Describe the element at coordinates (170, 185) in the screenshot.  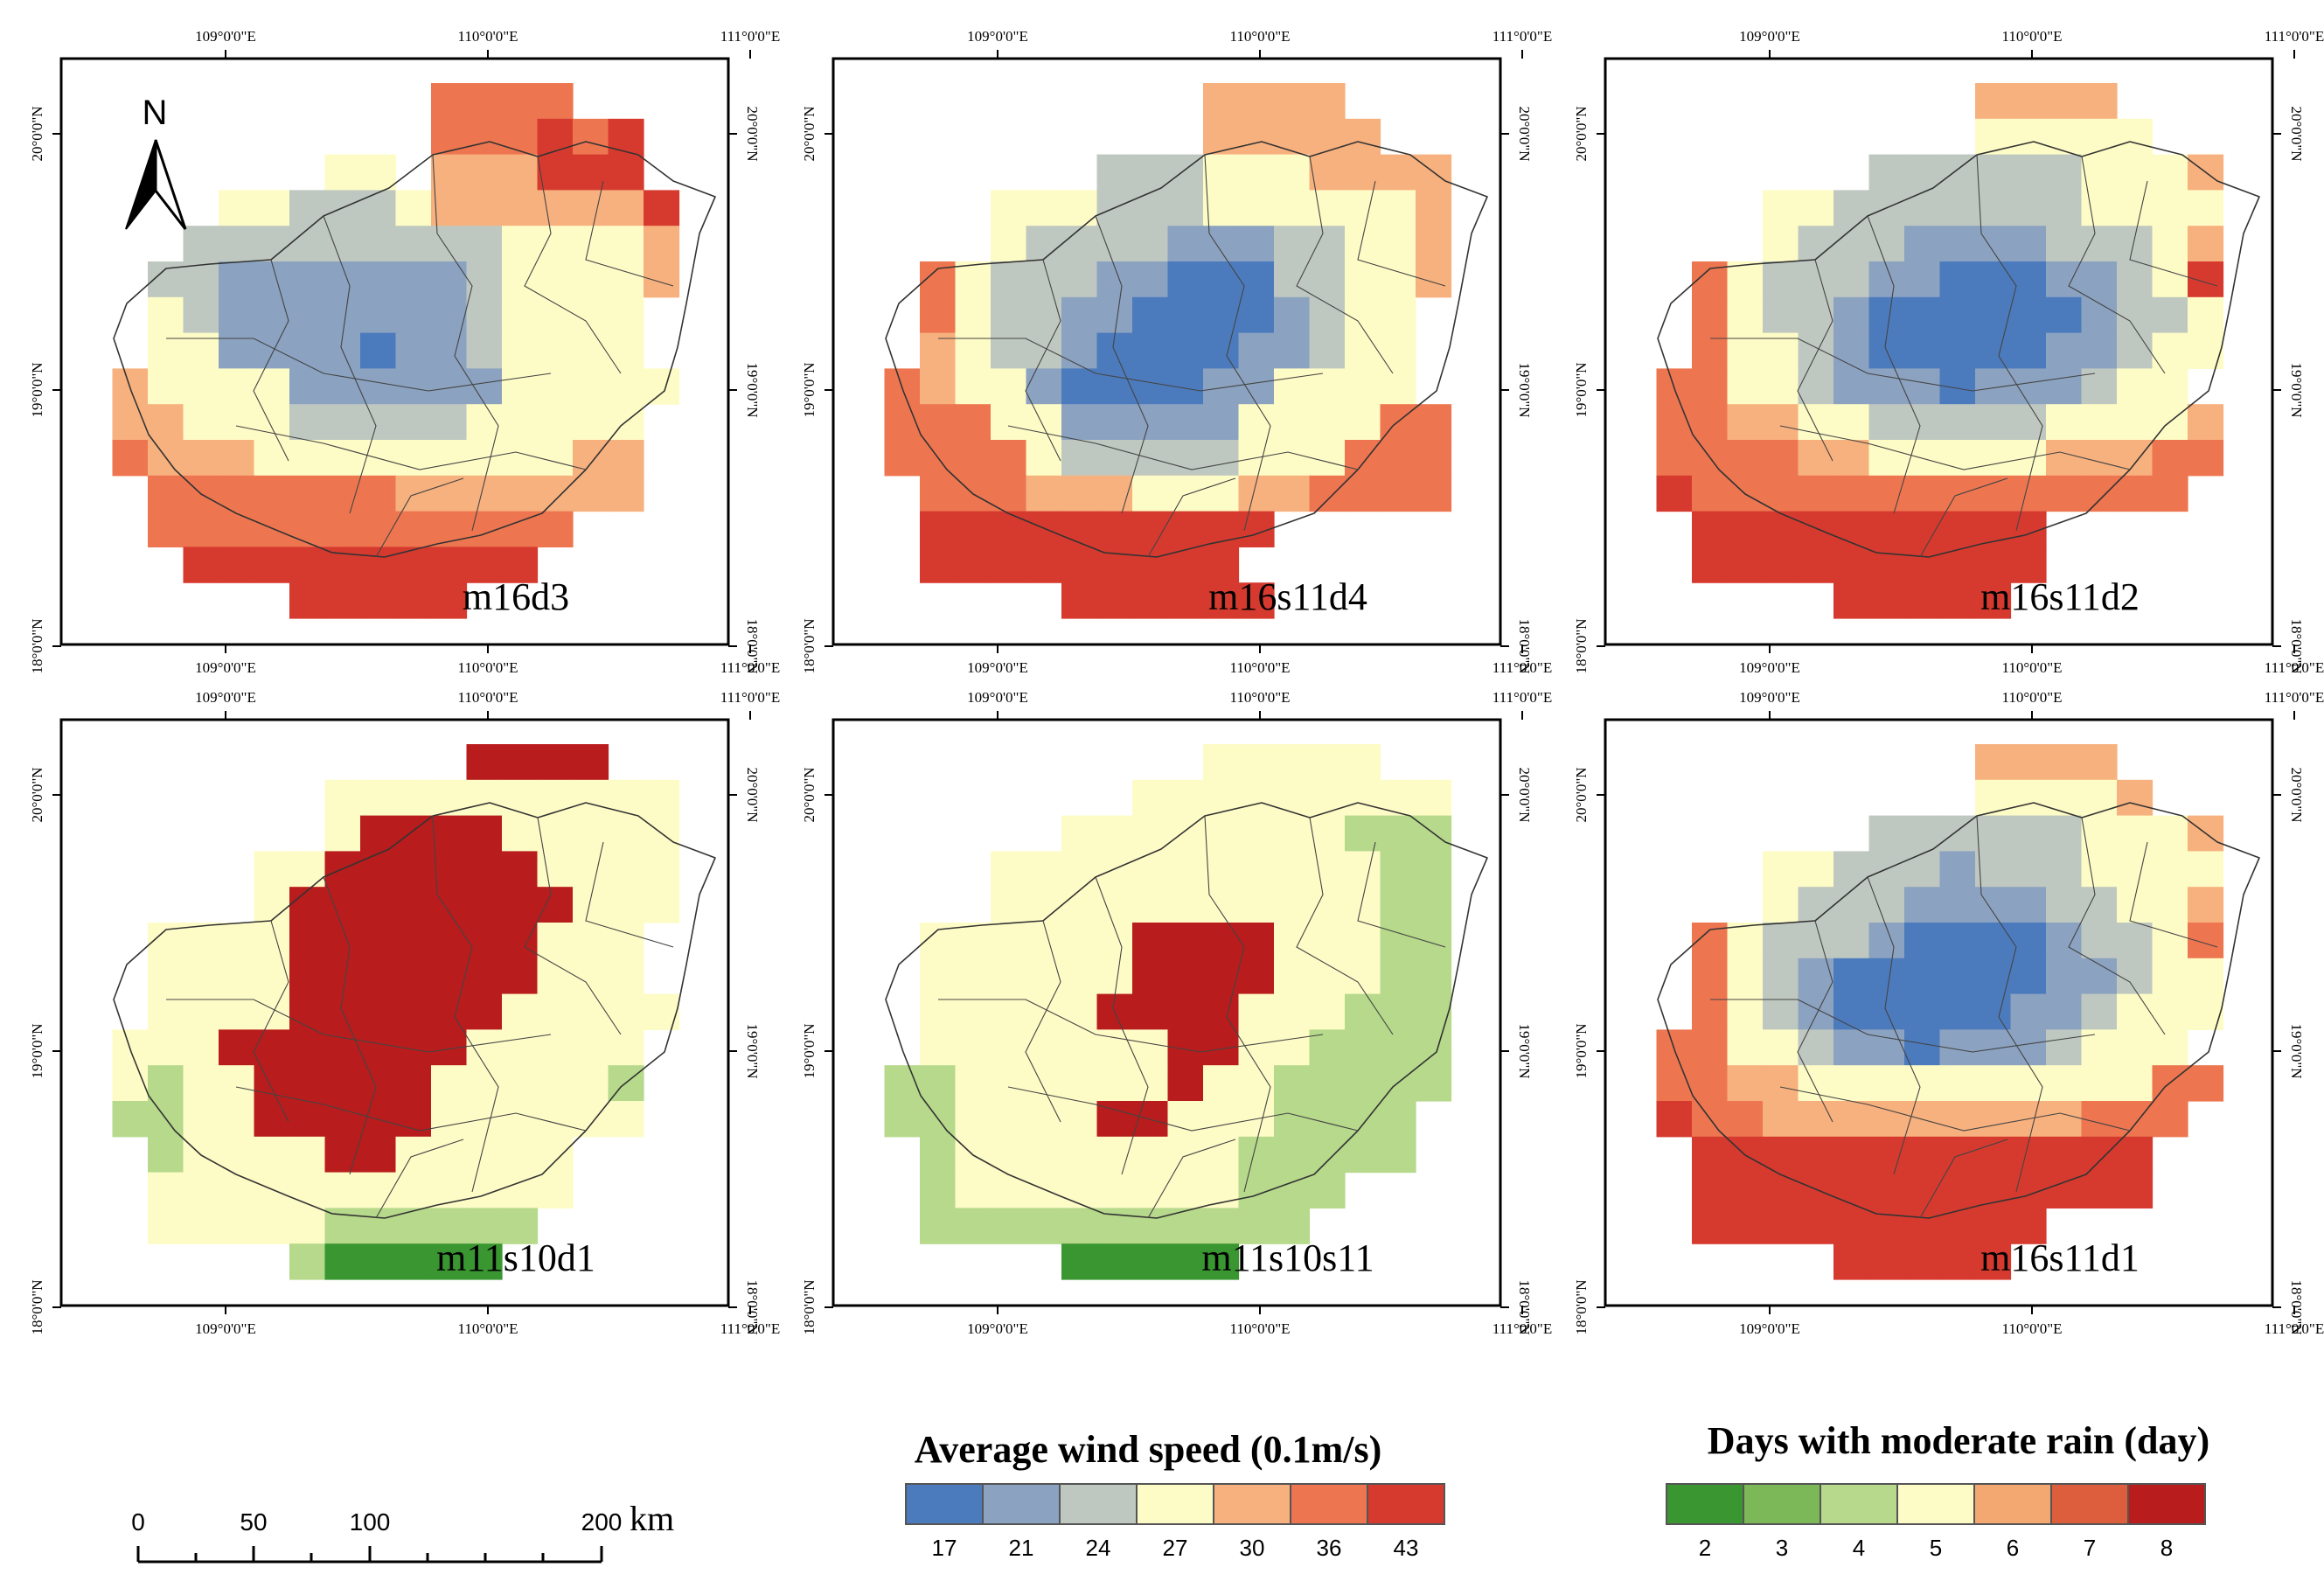
I see `north-arrow-right-half` at that location.